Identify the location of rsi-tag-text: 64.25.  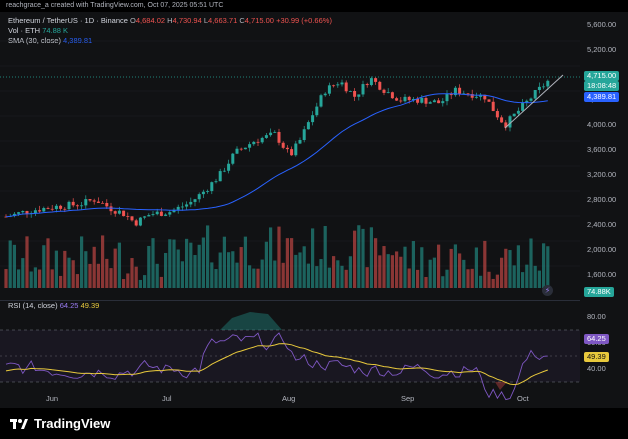
(596, 338).